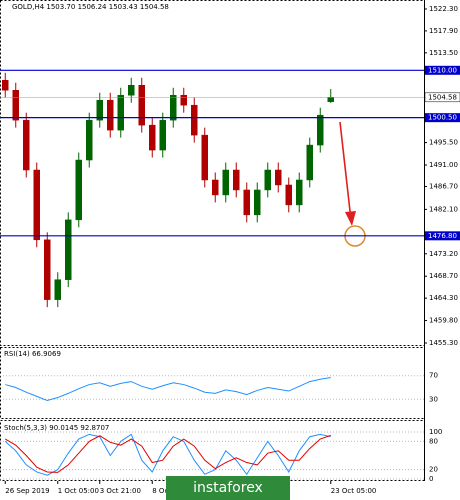  I want to click on y-tick-label: 1468.70, so click(443, 276).